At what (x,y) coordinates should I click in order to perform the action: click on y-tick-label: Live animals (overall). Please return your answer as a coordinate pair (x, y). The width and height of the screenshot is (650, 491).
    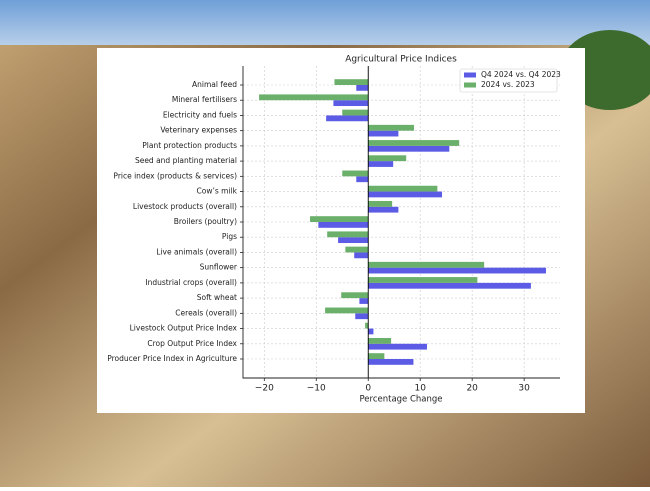
    Looking at the image, I should click on (196, 251).